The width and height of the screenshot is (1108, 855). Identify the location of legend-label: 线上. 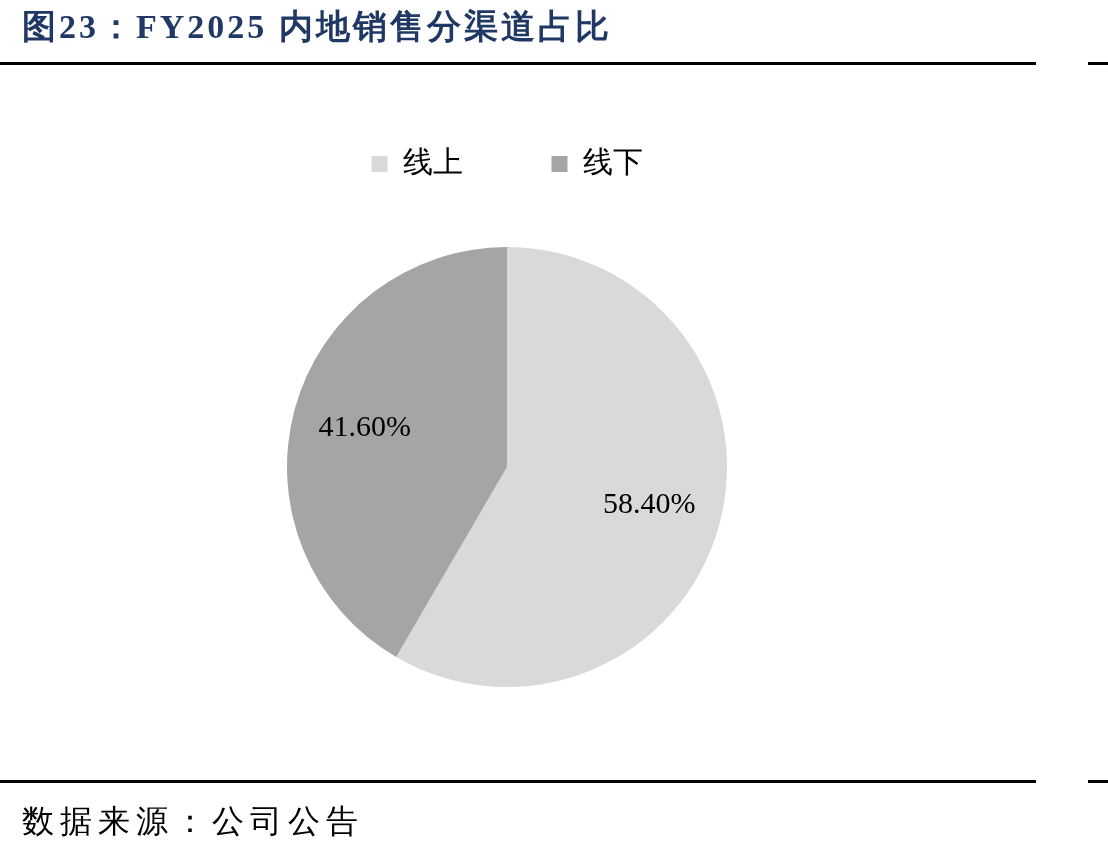
(432, 161).